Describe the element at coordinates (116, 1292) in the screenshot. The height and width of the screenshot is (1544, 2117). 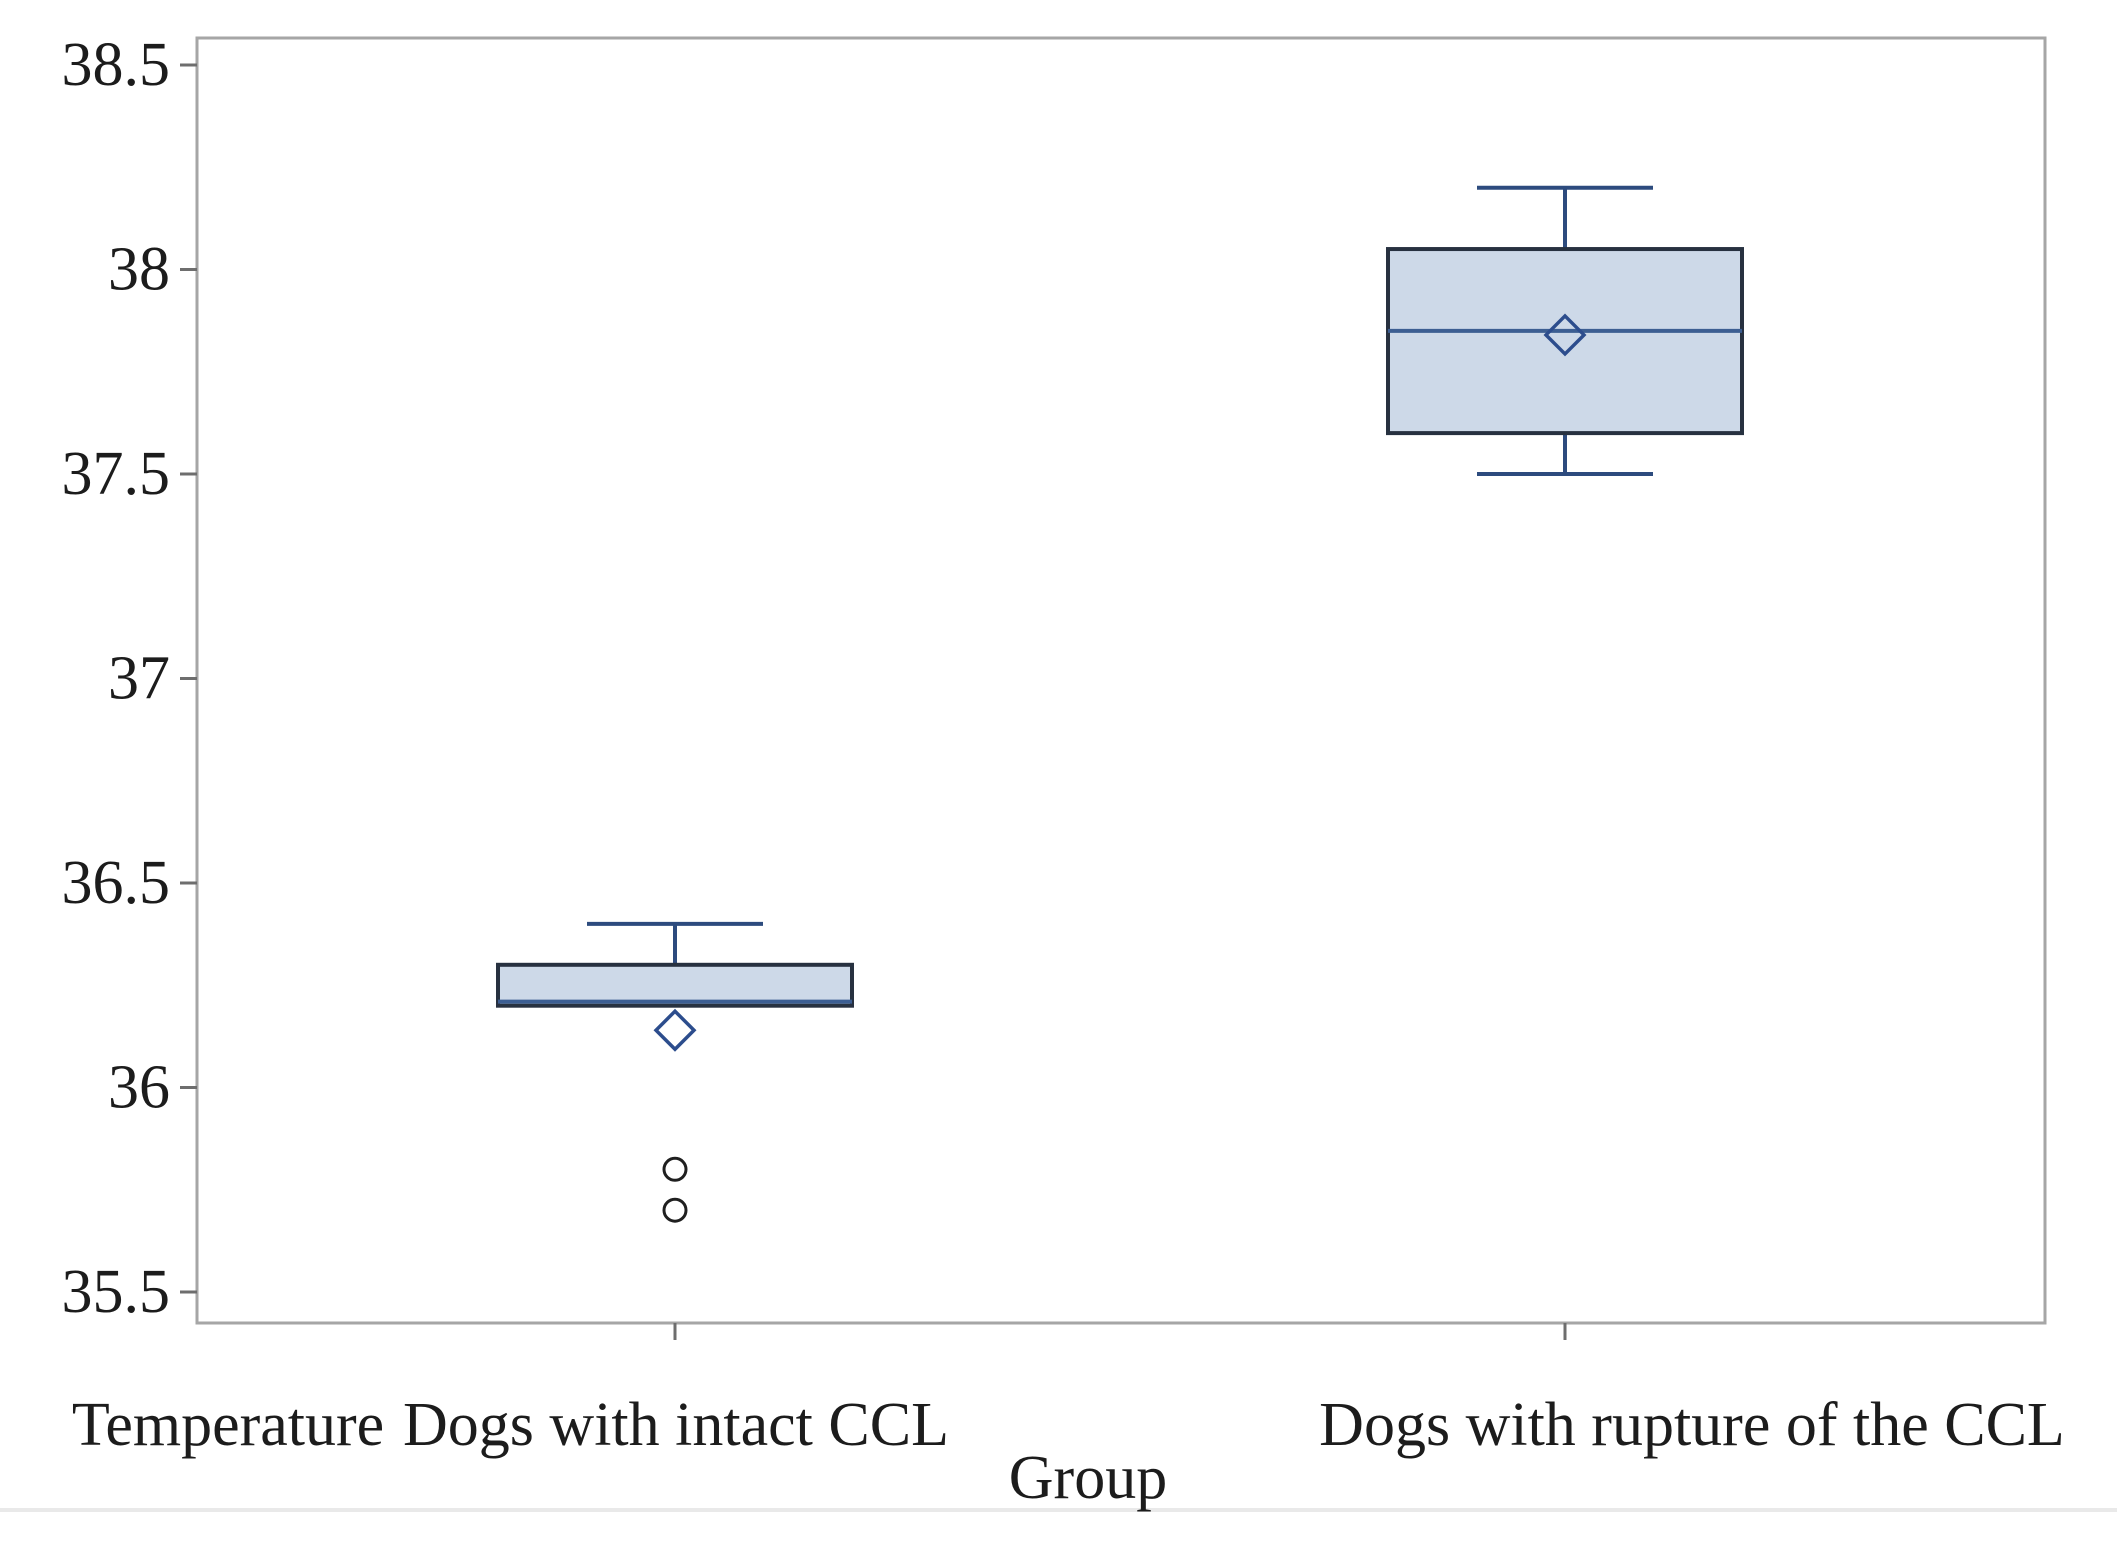
I see `y-tick-label: 35.5` at that location.